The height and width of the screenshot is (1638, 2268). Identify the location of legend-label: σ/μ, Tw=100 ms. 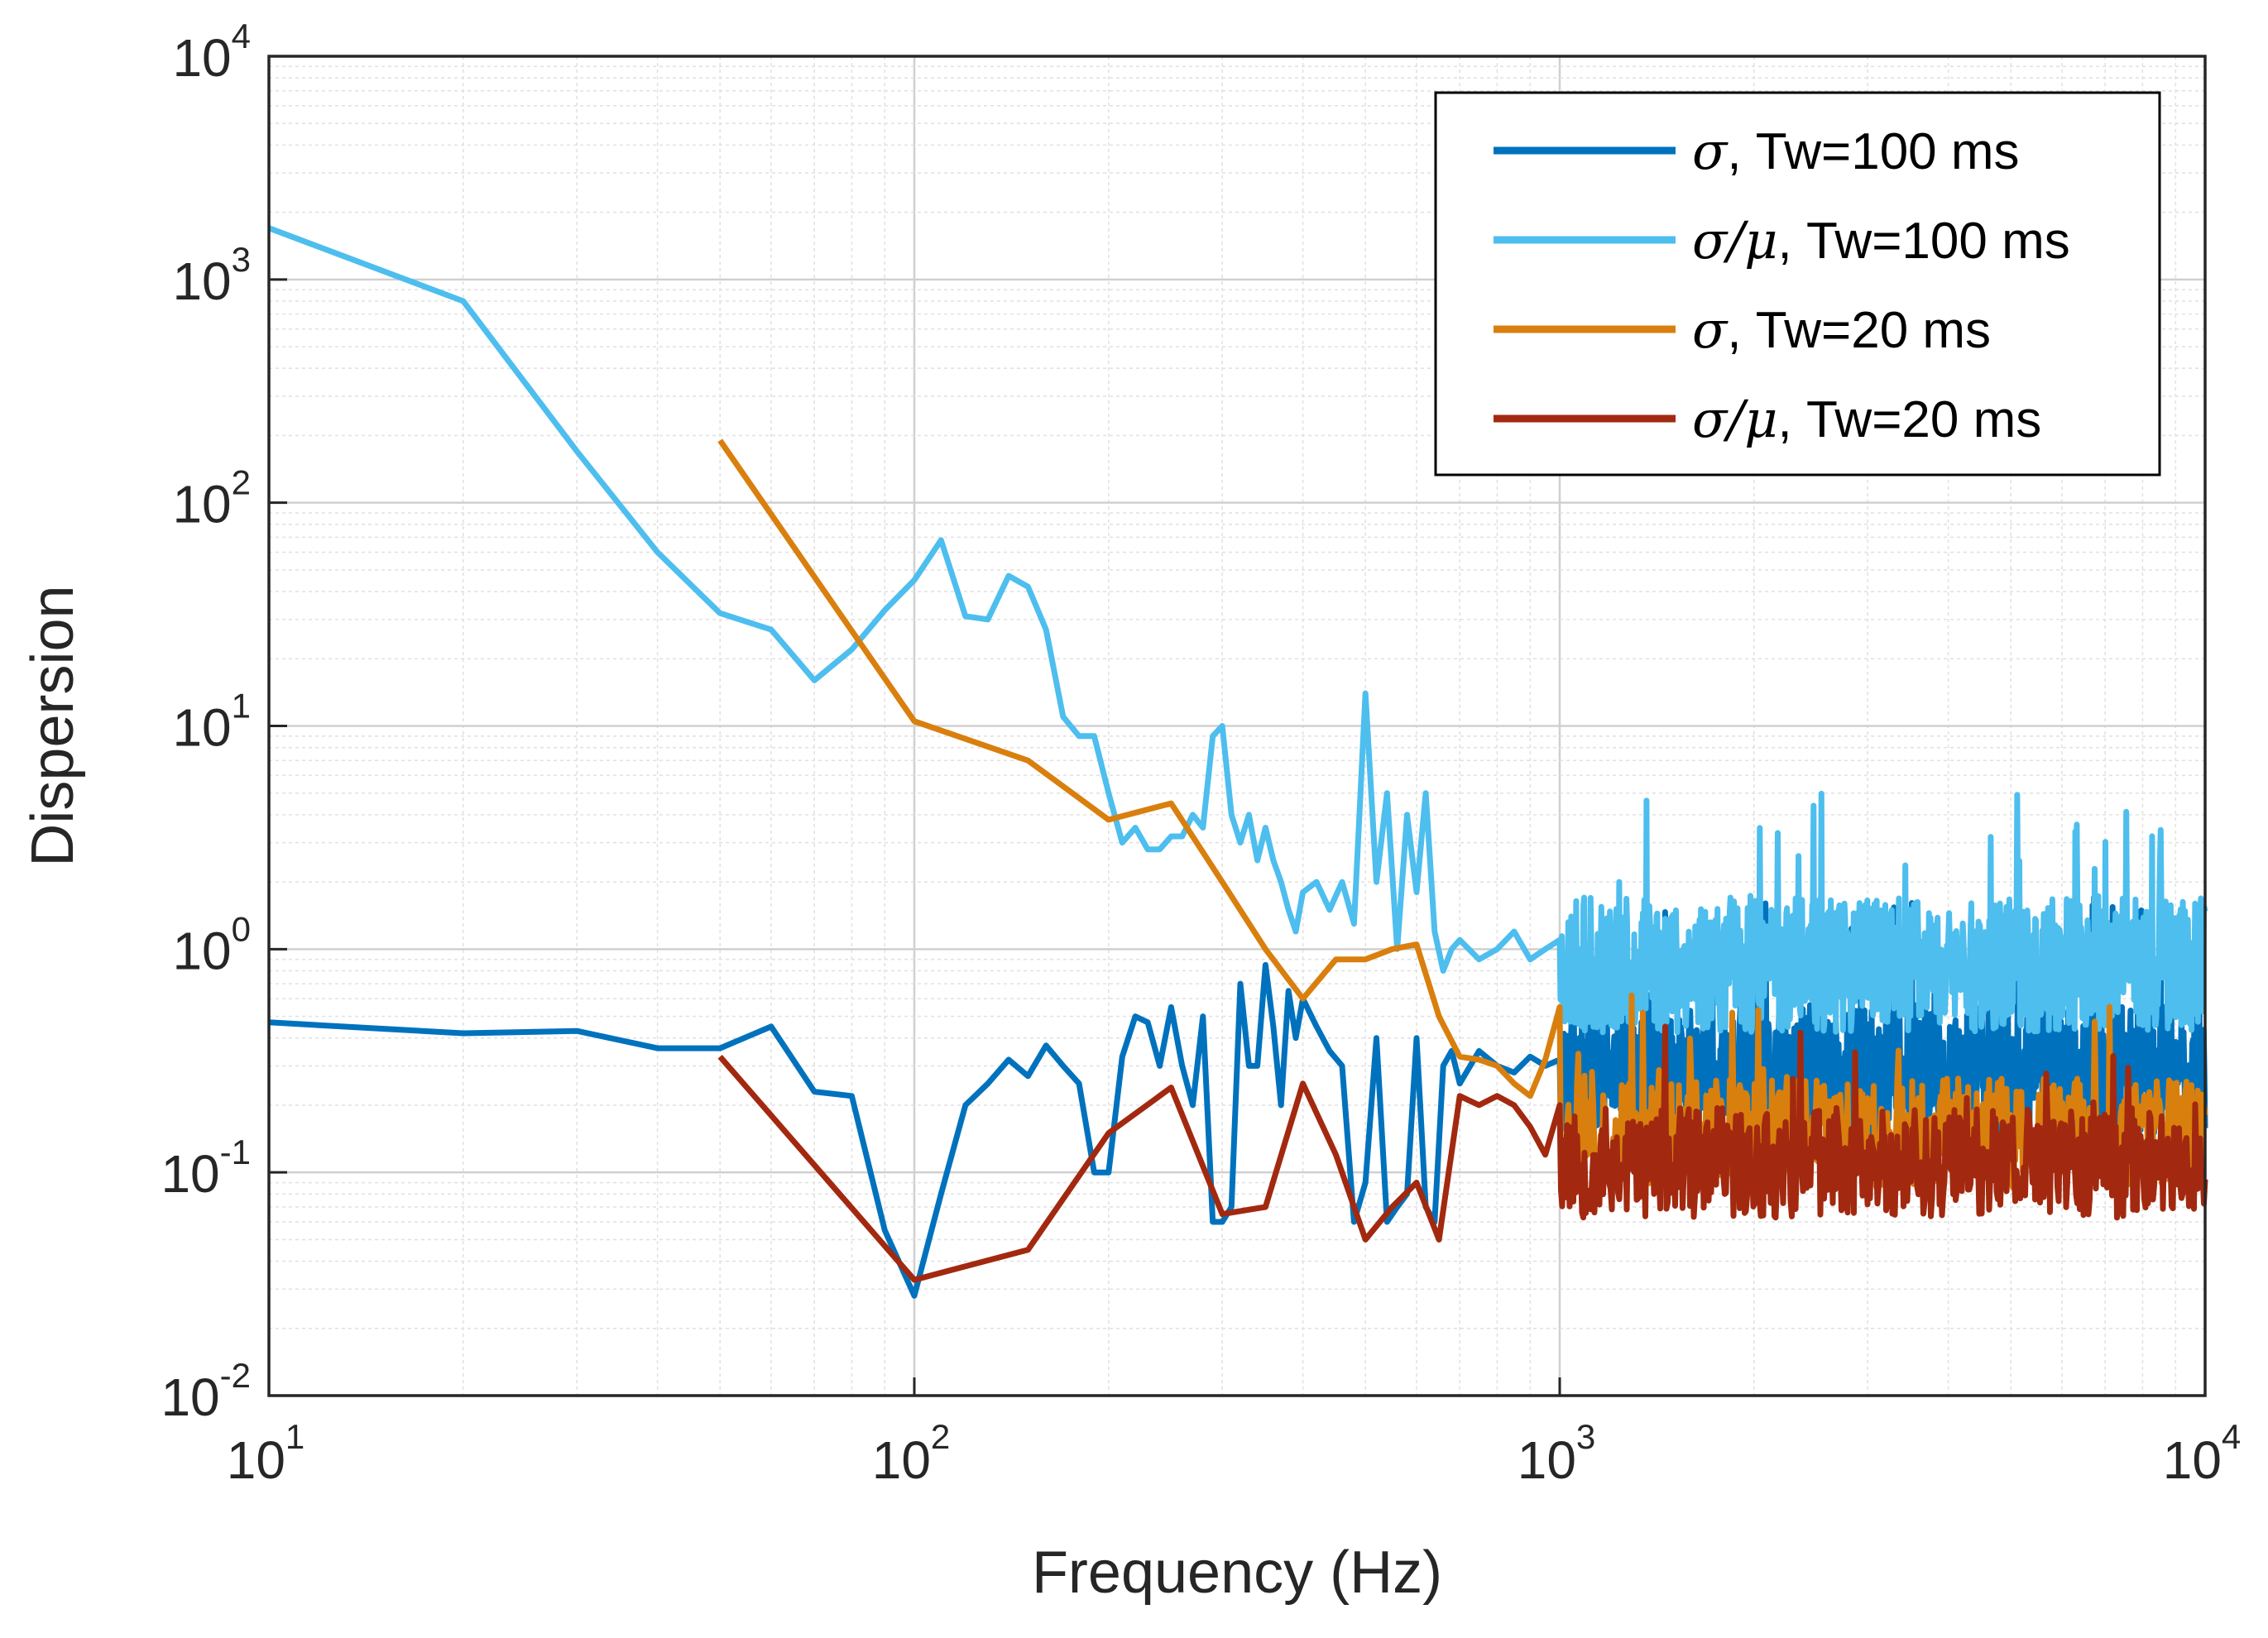
(1881, 240).